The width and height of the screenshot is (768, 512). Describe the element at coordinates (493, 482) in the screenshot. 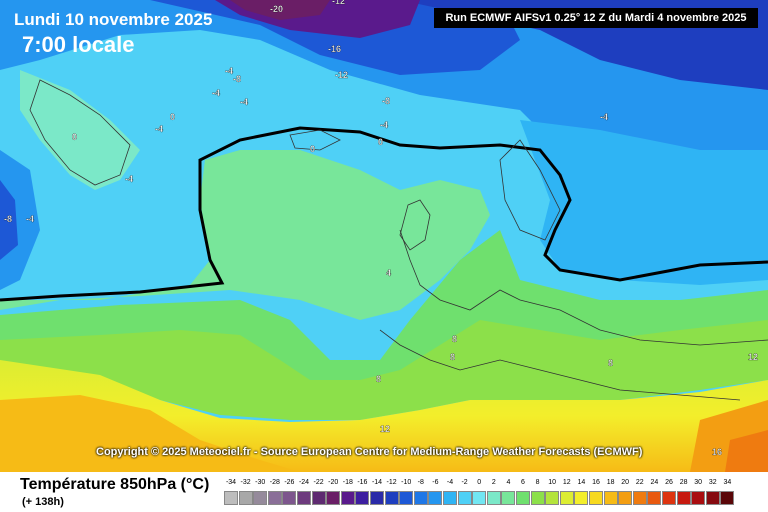

I see `legend-tick: 2` at that location.